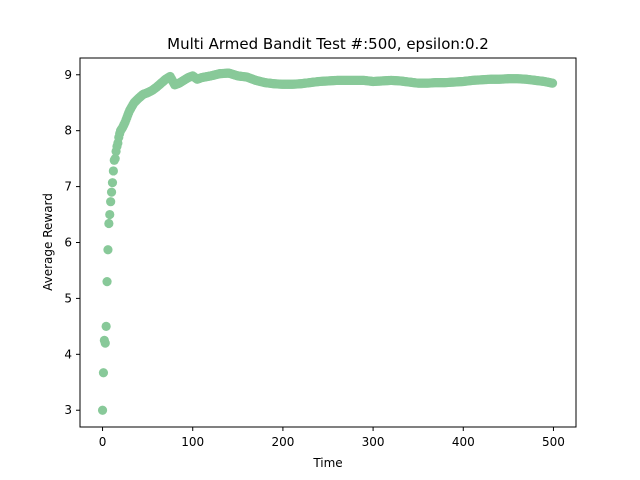 Image resolution: width=640 pixels, height=480 pixels. I want to click on x-tick-label: 300, so click(373, 442).